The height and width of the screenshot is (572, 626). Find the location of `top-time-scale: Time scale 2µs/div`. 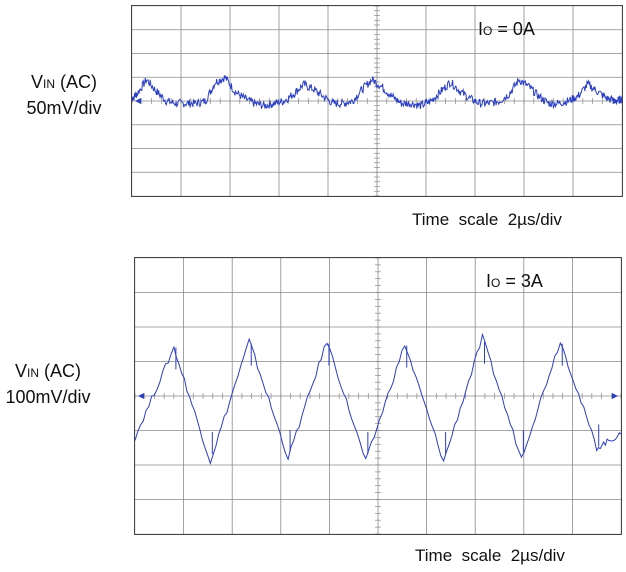

top-time-scale: Time scale 2µs/div is located at coordinates (487, 219).